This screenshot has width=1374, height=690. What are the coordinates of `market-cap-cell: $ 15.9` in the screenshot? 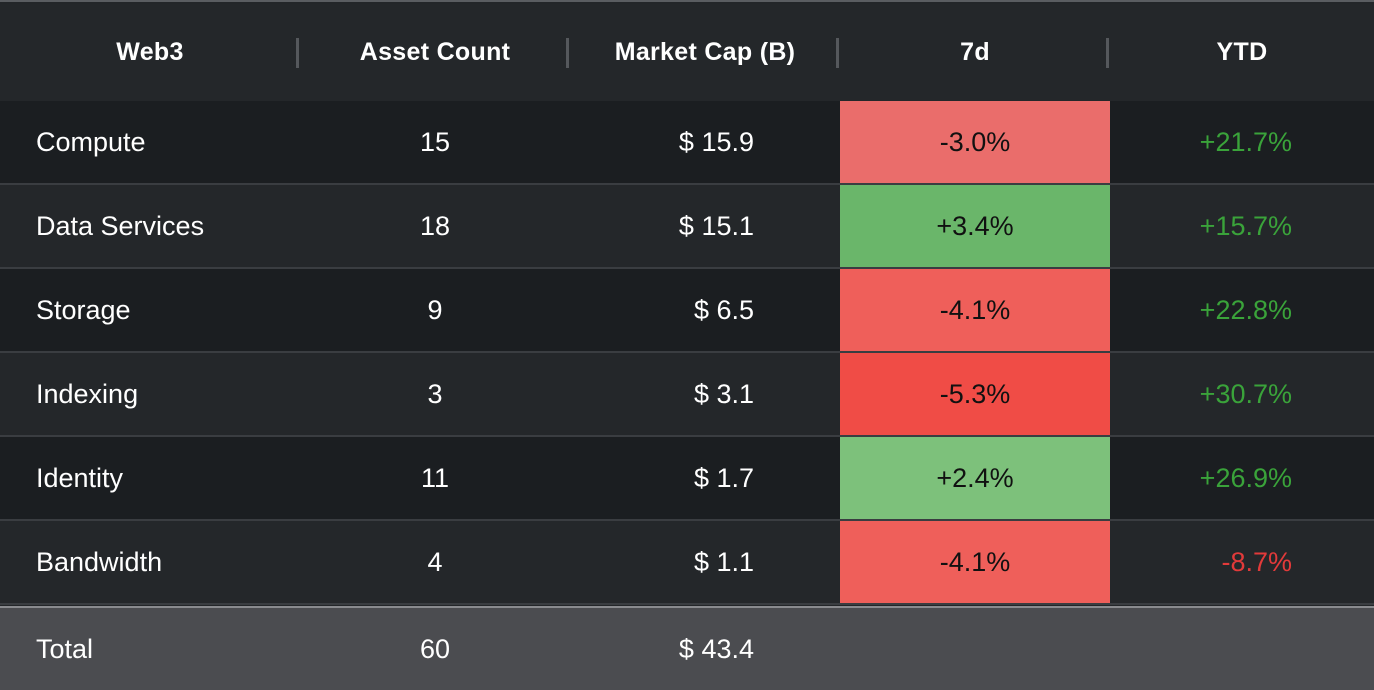 It's located at (716, 141).